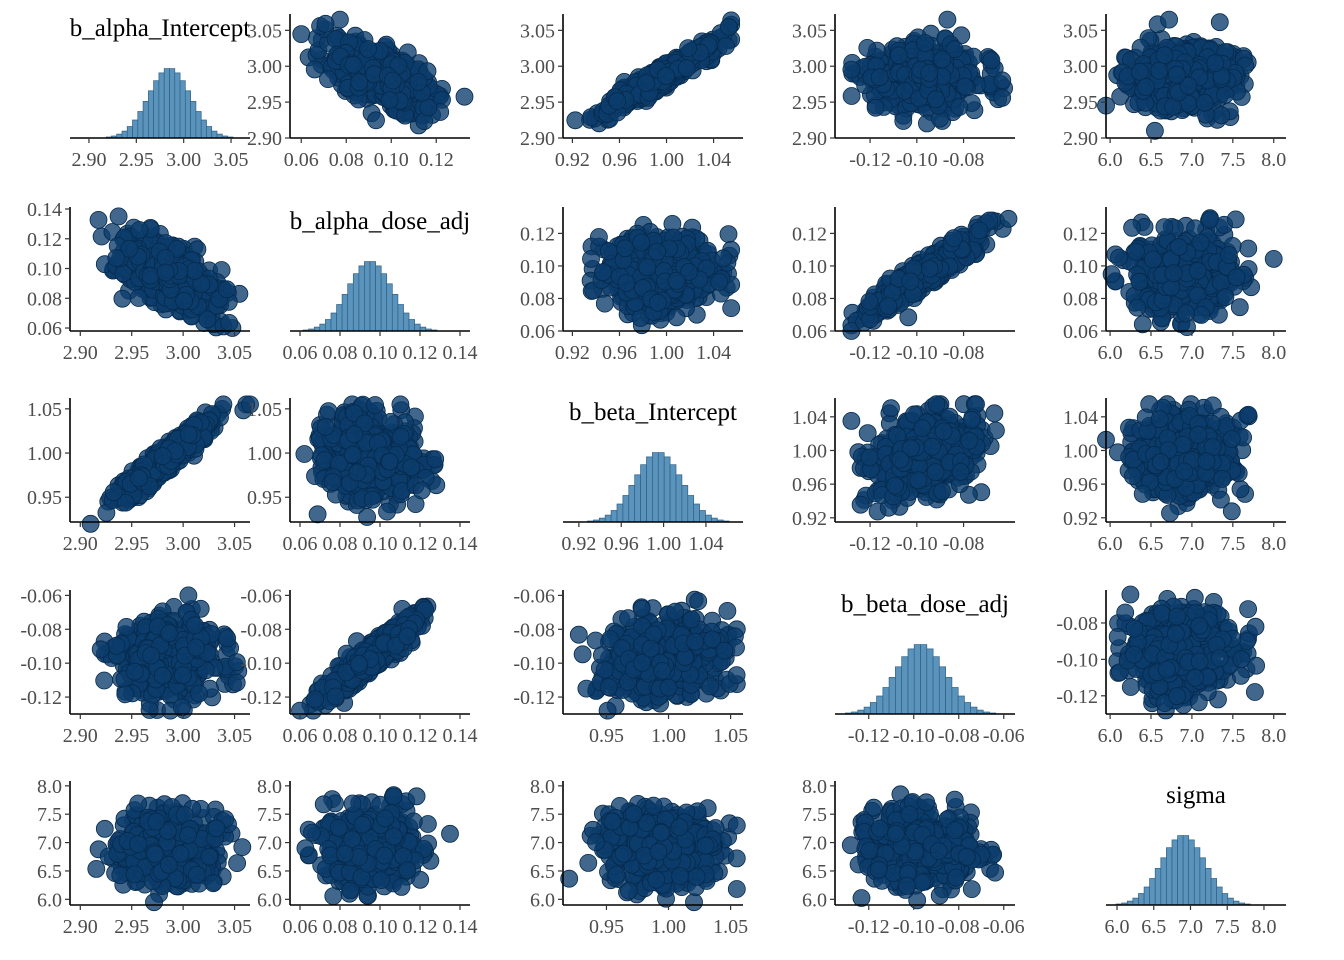  Describe the element at coordinates (460, 353) in the screenshot. I see `x-tick-label: 0.14` at that location.